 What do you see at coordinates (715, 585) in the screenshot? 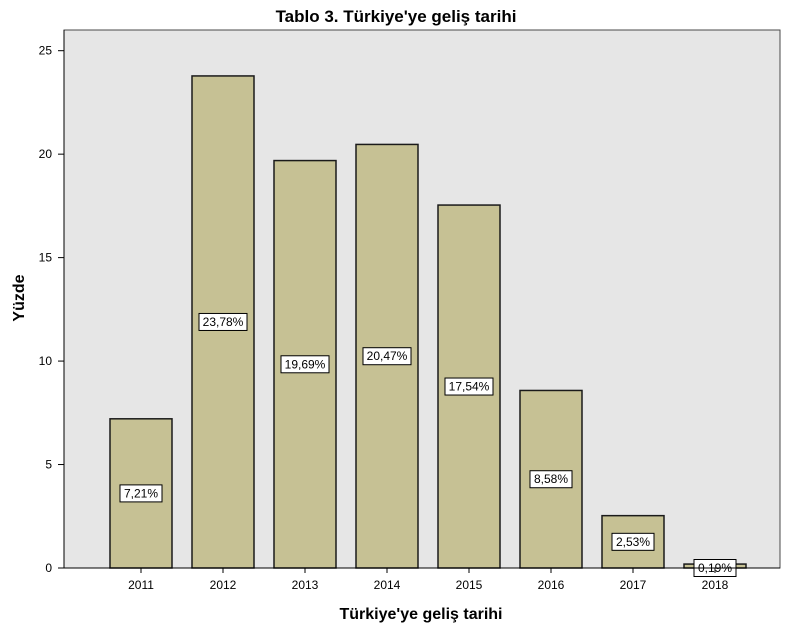
I see `x-tick-label: 2018` at bounding box center [715, 585].